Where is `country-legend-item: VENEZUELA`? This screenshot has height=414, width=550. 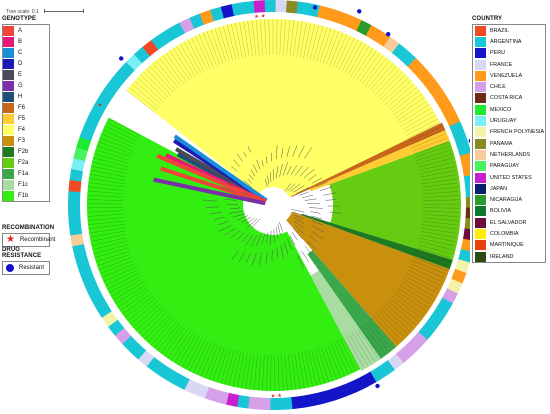 country-legend-item: VENEZUELA is located at coordinates (509, 75).